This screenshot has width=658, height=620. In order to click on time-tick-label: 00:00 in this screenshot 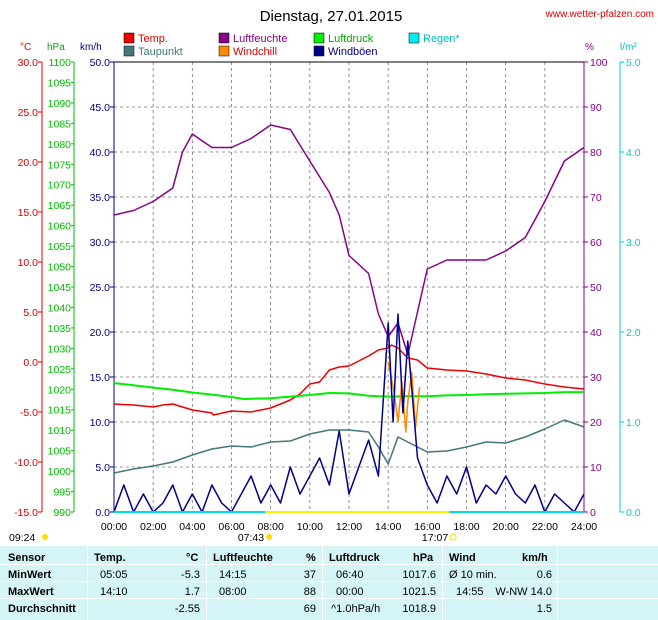, I will do `click(114, 527)`.